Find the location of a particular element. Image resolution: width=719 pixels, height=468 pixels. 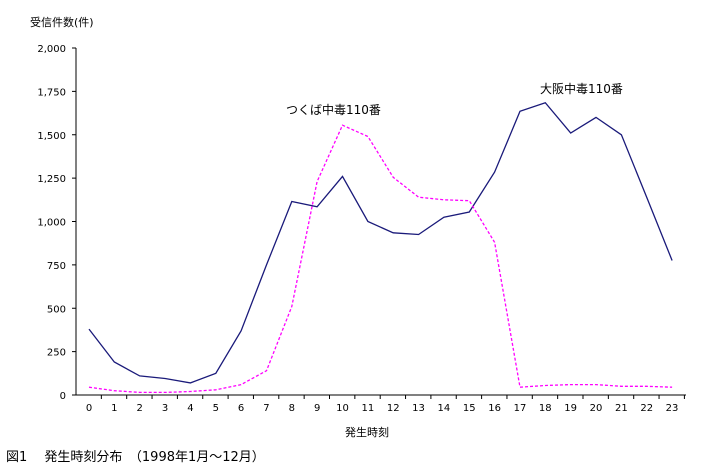

y-tick-label: 1,750 is located at coordinates (51, 92).